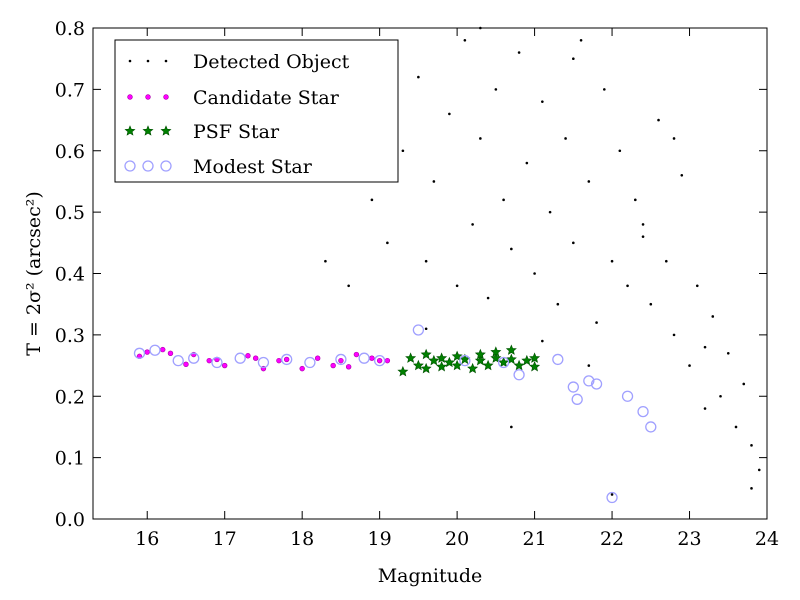 This screenshot has height=600, width=800. What do you see at coordinates (689, 539) in the screenshot?
I see `x-tick-label: 23` at bounding box center [689, 539].